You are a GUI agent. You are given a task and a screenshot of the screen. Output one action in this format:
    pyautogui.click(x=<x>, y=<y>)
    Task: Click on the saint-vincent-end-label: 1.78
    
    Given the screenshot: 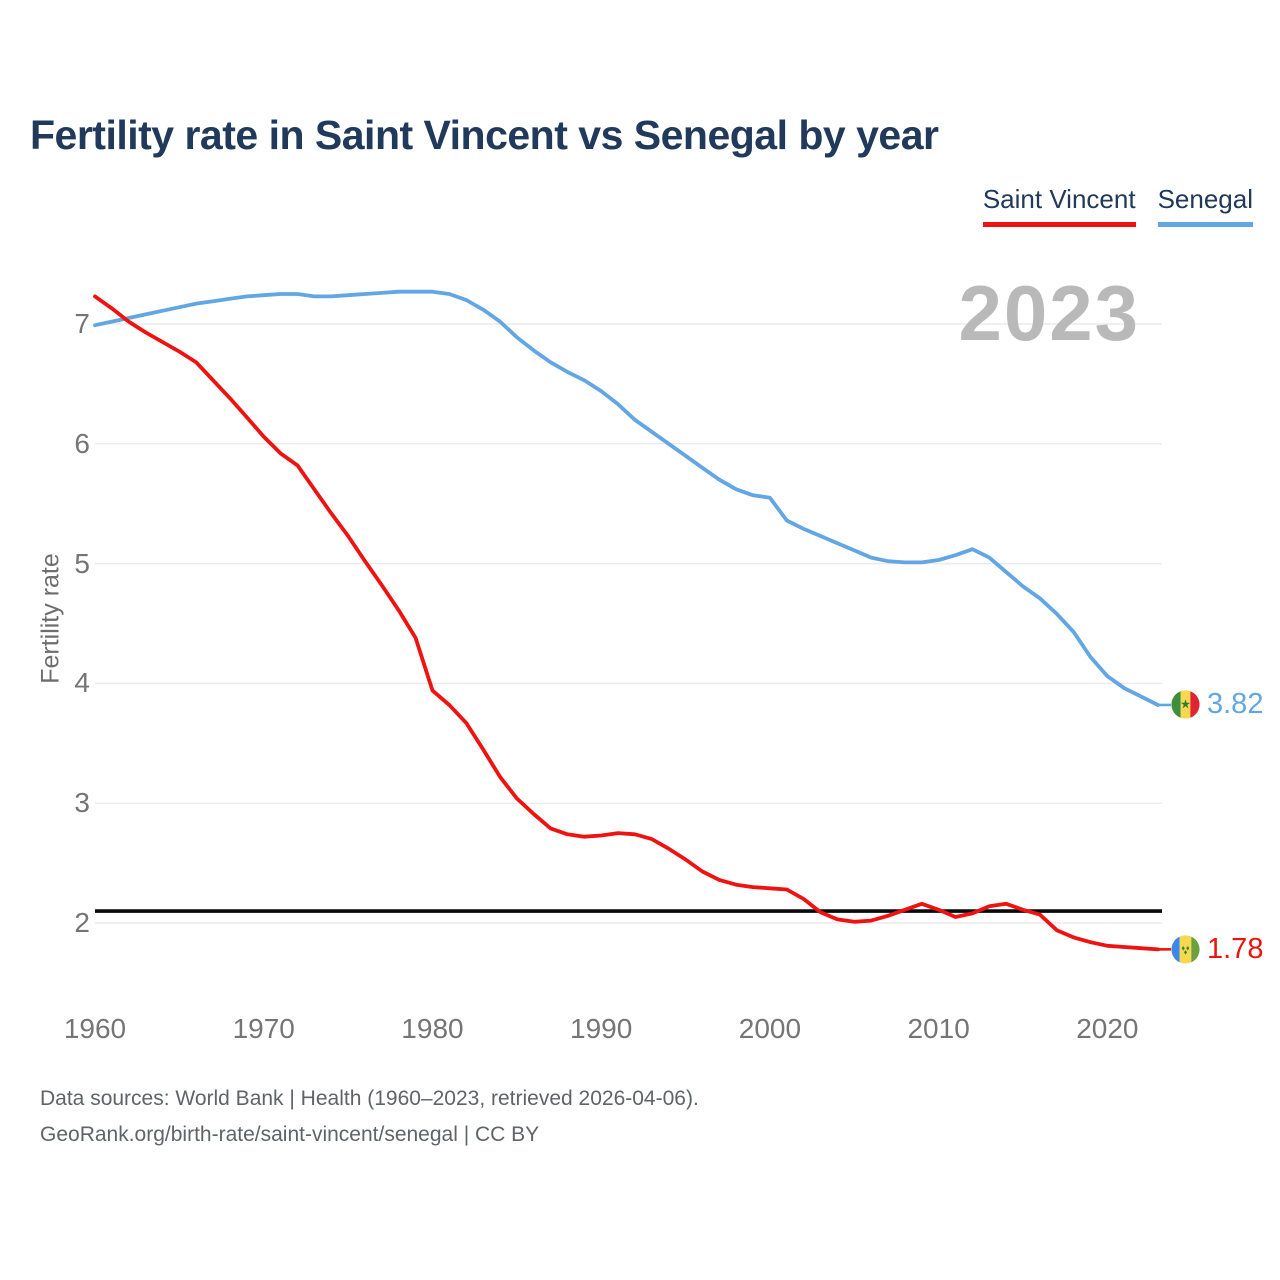 What is the action you would take?
    pyautogui.click(x=1217, y=948)
    